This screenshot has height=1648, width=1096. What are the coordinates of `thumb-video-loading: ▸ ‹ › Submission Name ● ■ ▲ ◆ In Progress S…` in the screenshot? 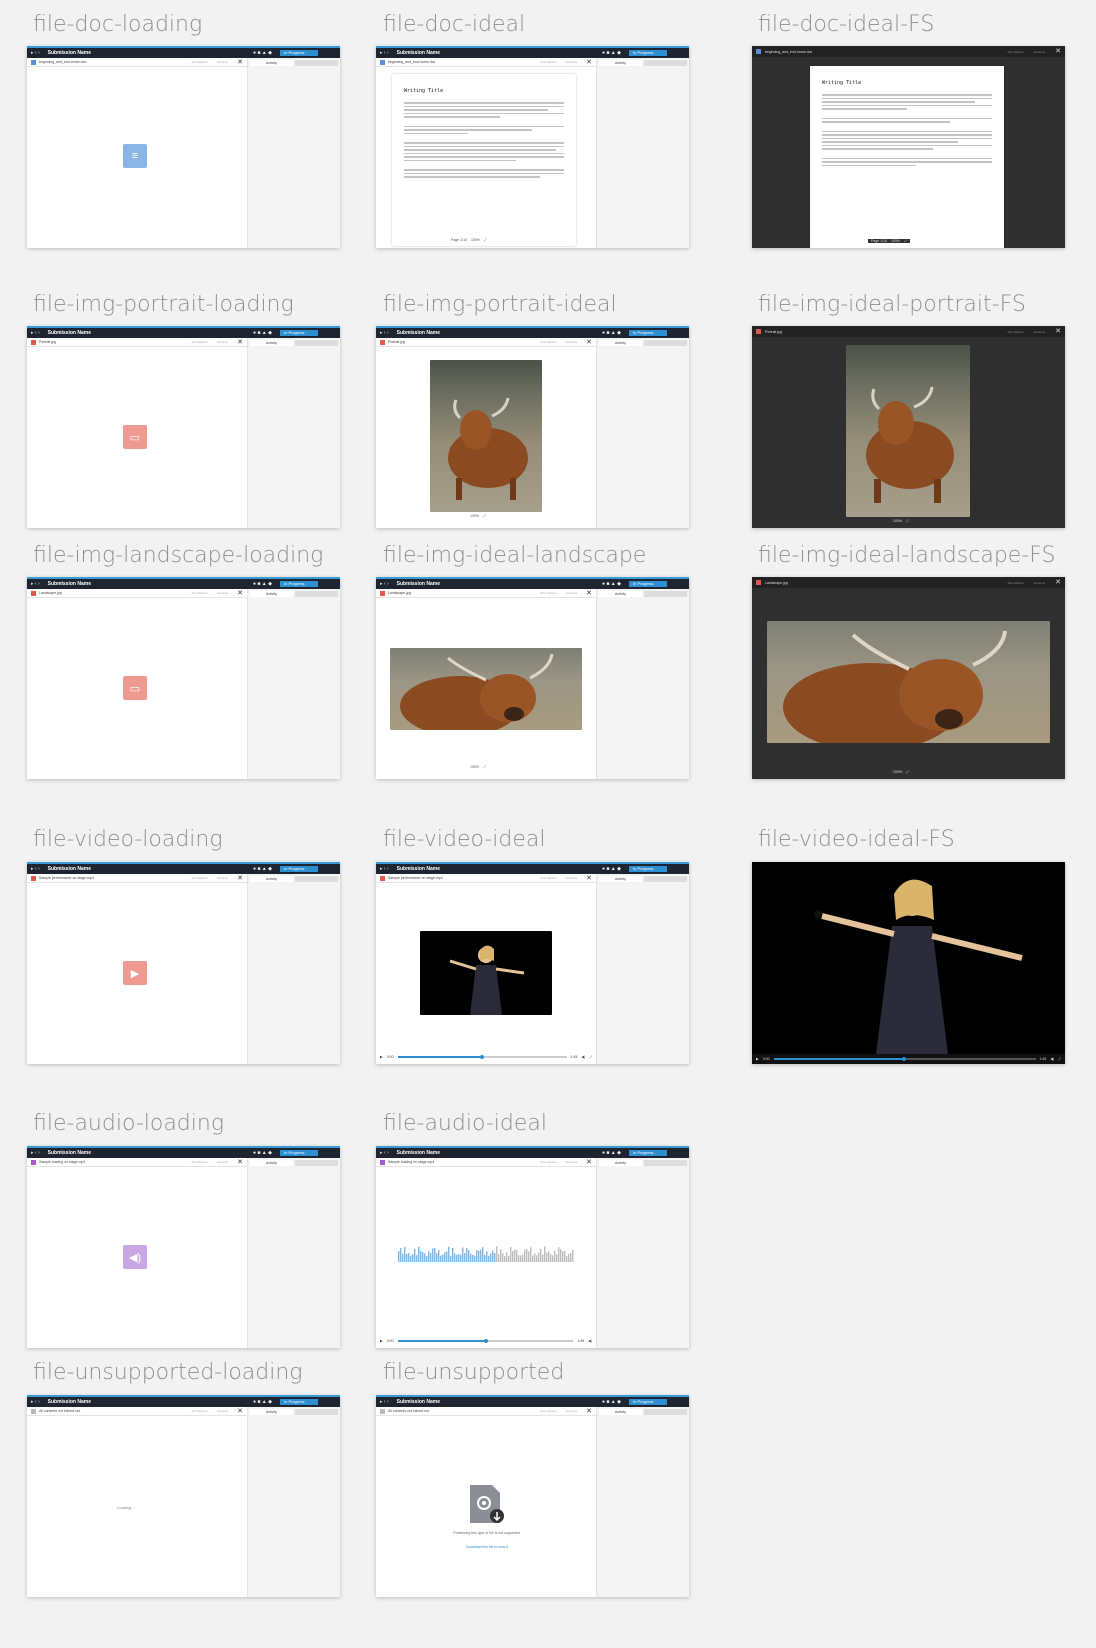 It's located at (183, 963).